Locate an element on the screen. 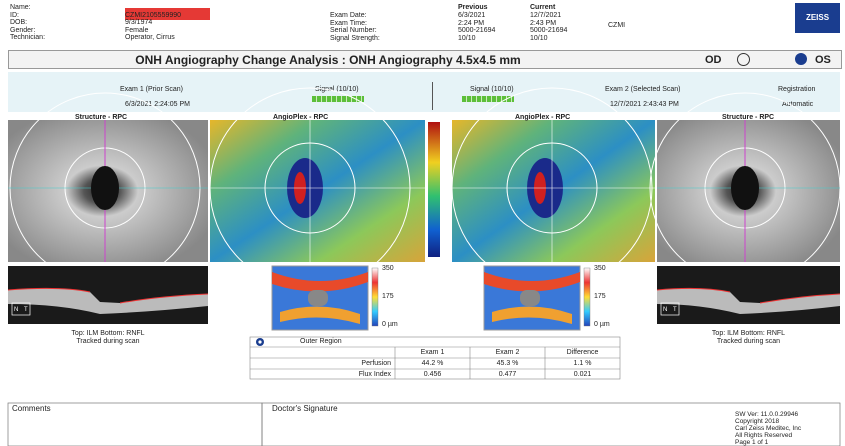 The width and height of the screenshot is (845, 446). exam-current: 10/10 is located at coordinates (539, 38).